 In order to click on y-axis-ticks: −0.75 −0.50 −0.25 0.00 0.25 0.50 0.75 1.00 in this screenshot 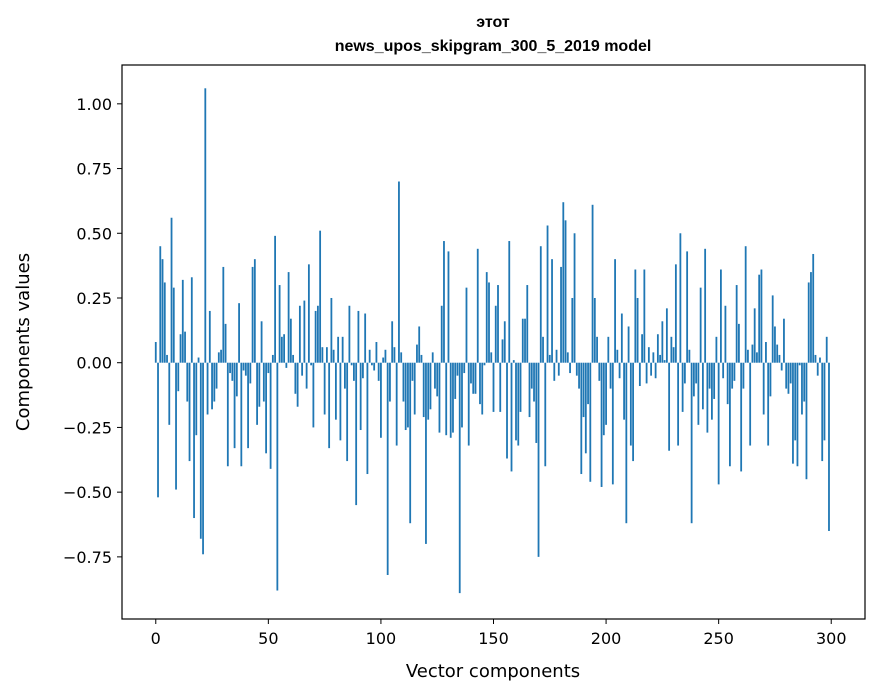, I will do `click(92, 331)`.